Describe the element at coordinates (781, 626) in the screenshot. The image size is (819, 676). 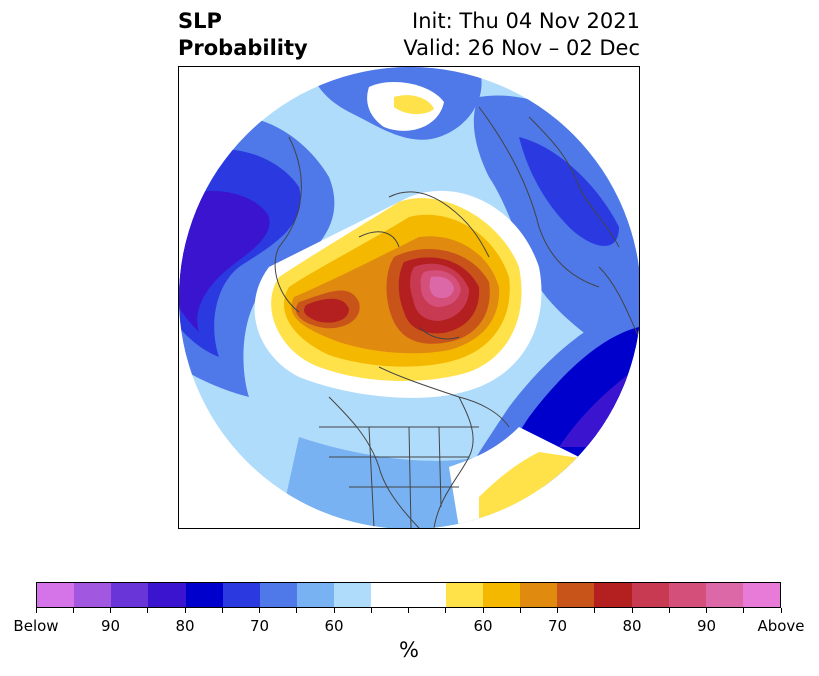
I see `colorbar-tick-label: Above` at that location.